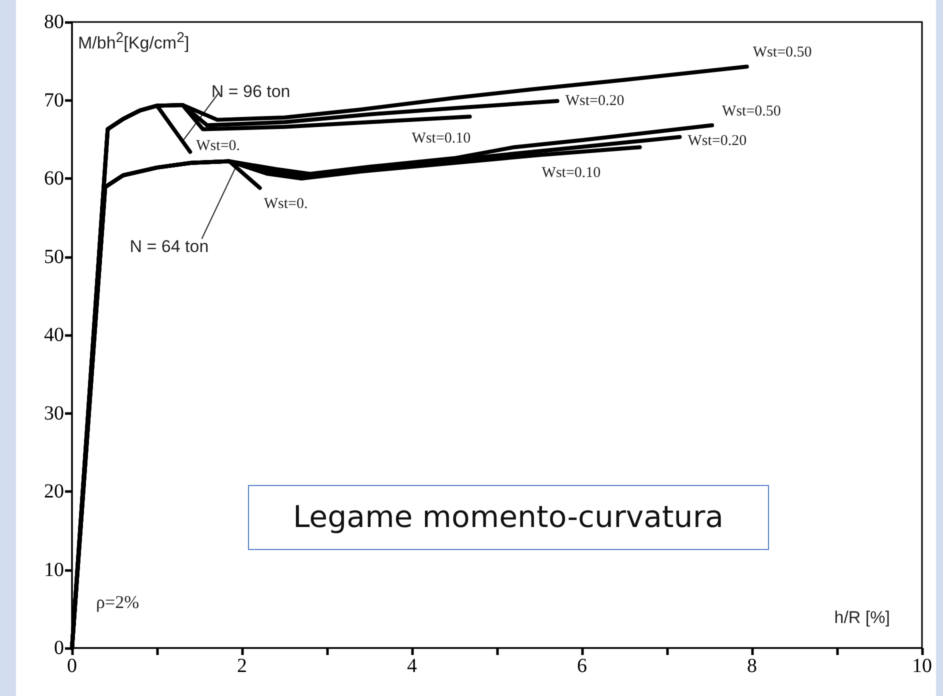  I want to click on x-tick-label: 10, so click(922, 666).